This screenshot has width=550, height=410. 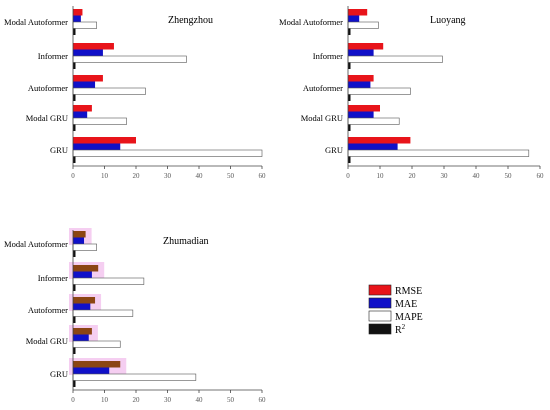 I want to click on legend-swatch-r2, so click(x=380, y=329).